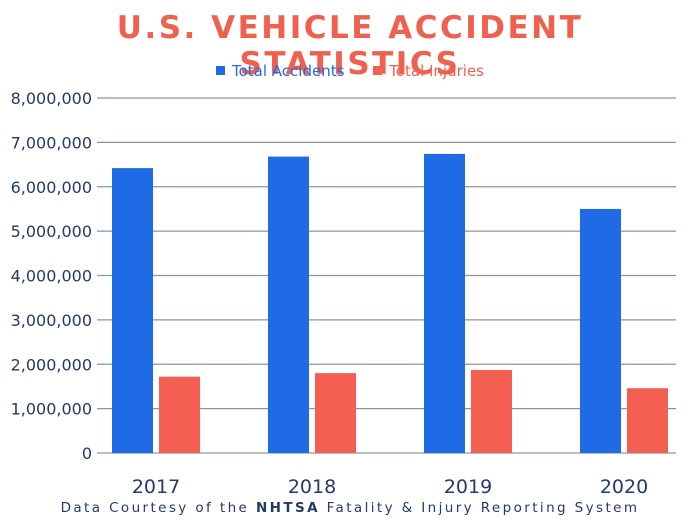 The image size is (700, 525). What do you see at coordinates (87, 453) in the screenshot?
I see `y-tick-label: 0` at bounding box center [87, 453].